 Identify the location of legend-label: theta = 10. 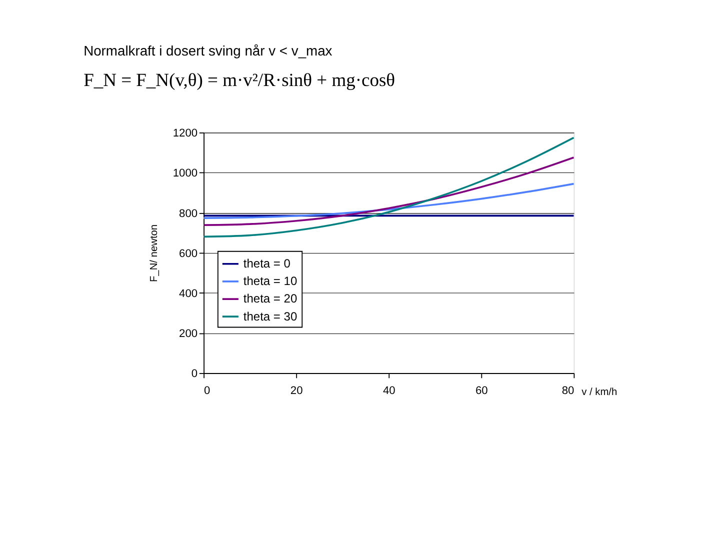
(270, 281).